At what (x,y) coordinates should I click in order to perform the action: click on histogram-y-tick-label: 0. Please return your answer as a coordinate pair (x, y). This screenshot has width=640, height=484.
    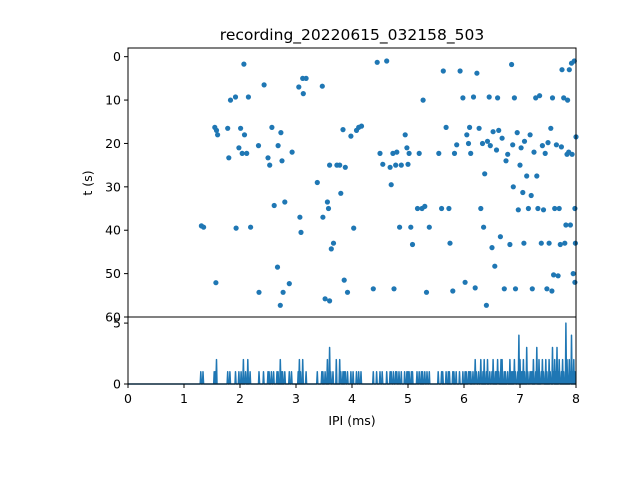
    Looking at the image, I should click on (117, 384).